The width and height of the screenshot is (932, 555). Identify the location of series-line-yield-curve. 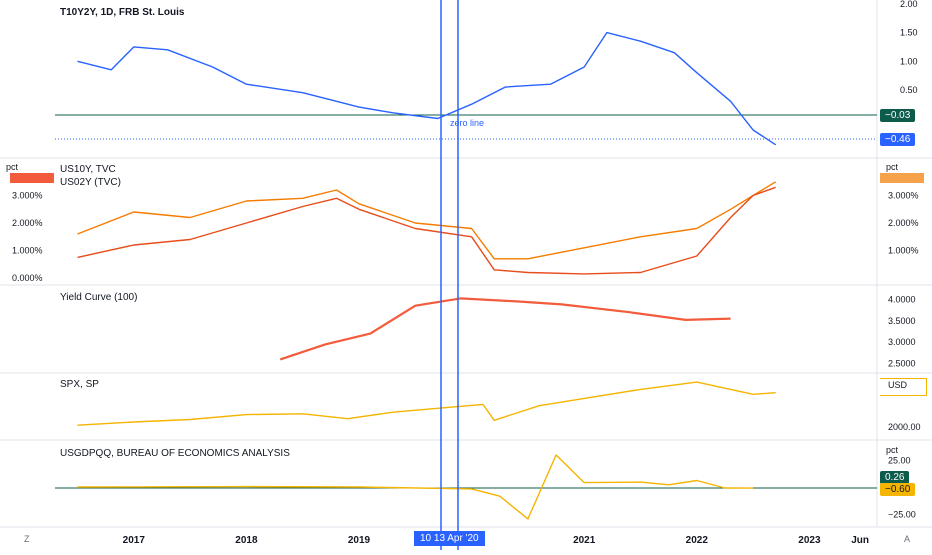
(505, 329).